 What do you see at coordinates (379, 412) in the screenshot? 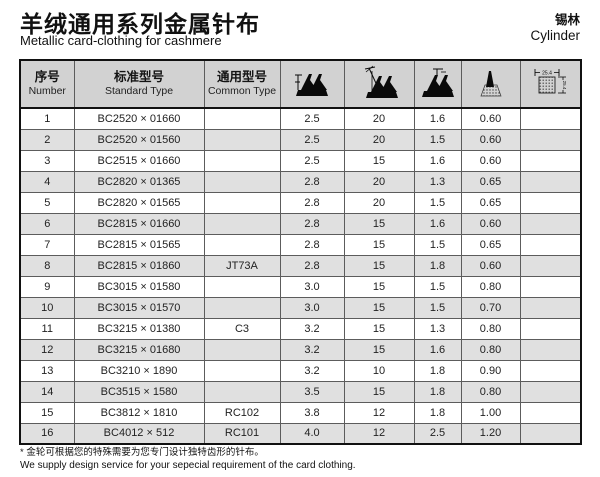
I see `cell-working-angle: 12` at bounding box center [379, 412].